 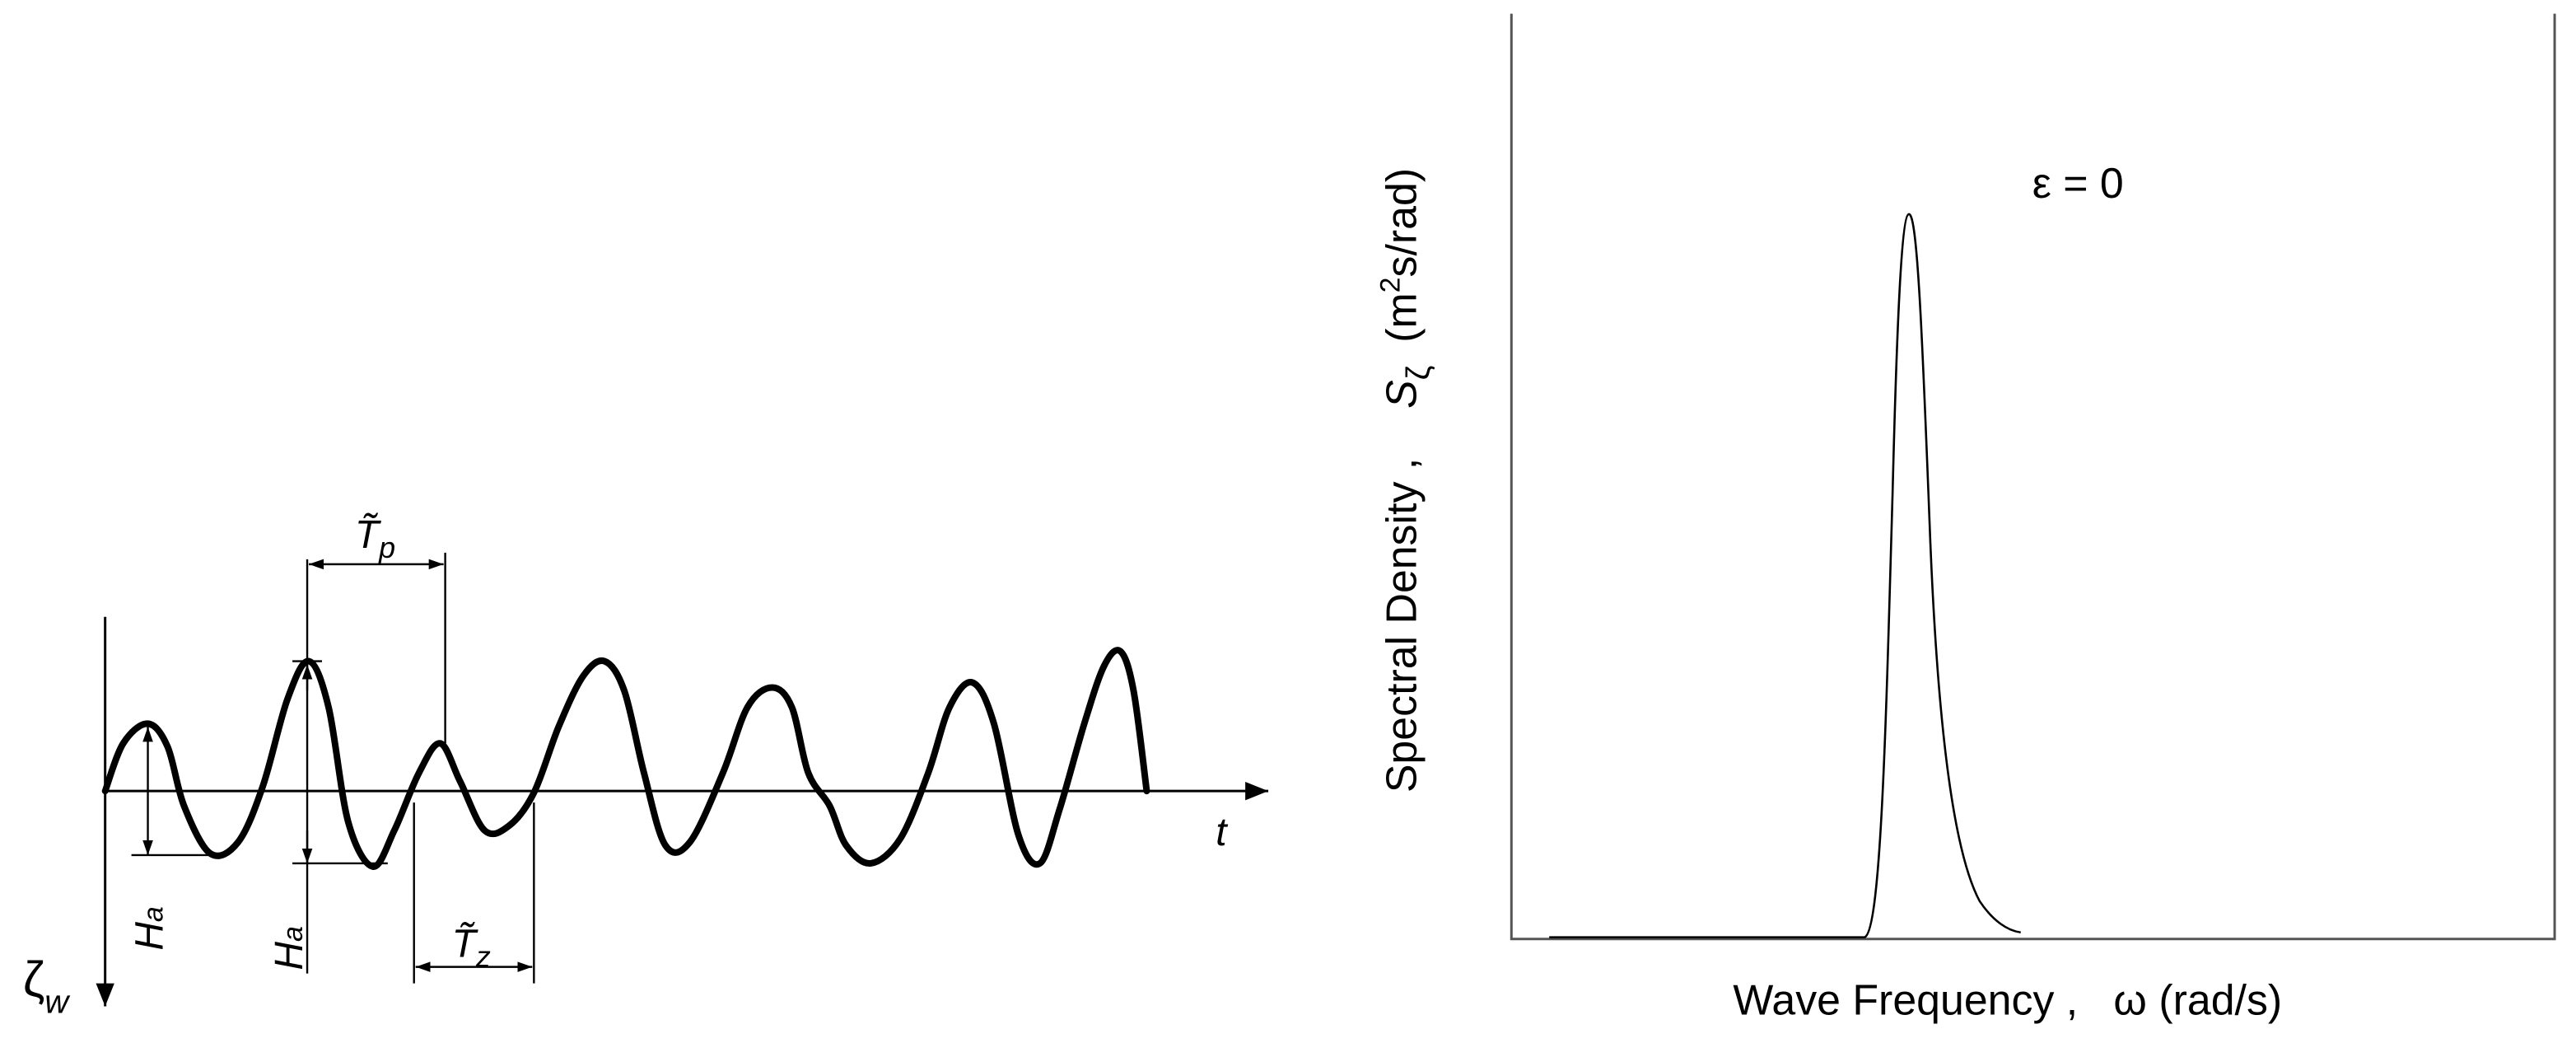 What do you see at coordinates (1419, 373) in the screenshot?
I see `subscript: ζ` at bounding box center [1419, 373].